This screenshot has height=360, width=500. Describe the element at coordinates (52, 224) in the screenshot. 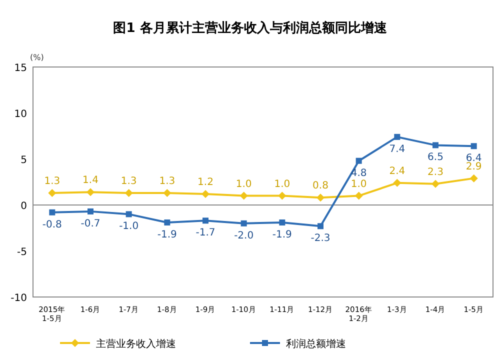

I see `data-label: -0.8` at that location.